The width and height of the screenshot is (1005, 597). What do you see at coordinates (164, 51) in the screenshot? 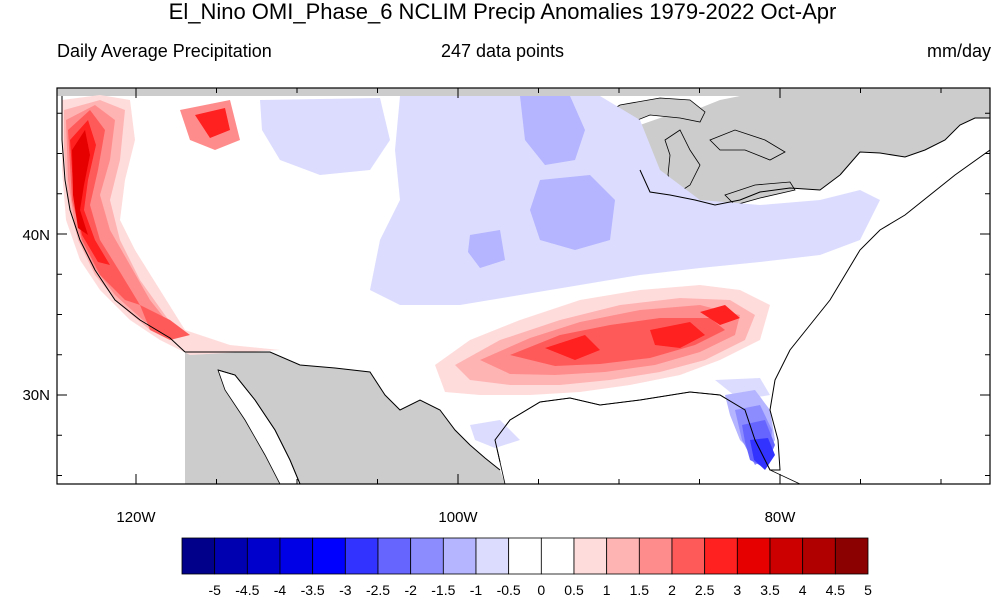
I see `subtitle-left: Daily Average Precipitation` at bounding box center [164, 51].